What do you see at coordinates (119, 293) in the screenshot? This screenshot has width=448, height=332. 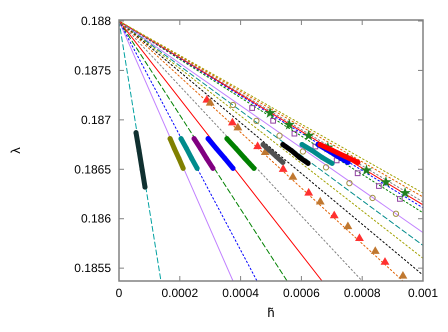 I see `x-tick-label: 0` at bounding box center [119, 293].